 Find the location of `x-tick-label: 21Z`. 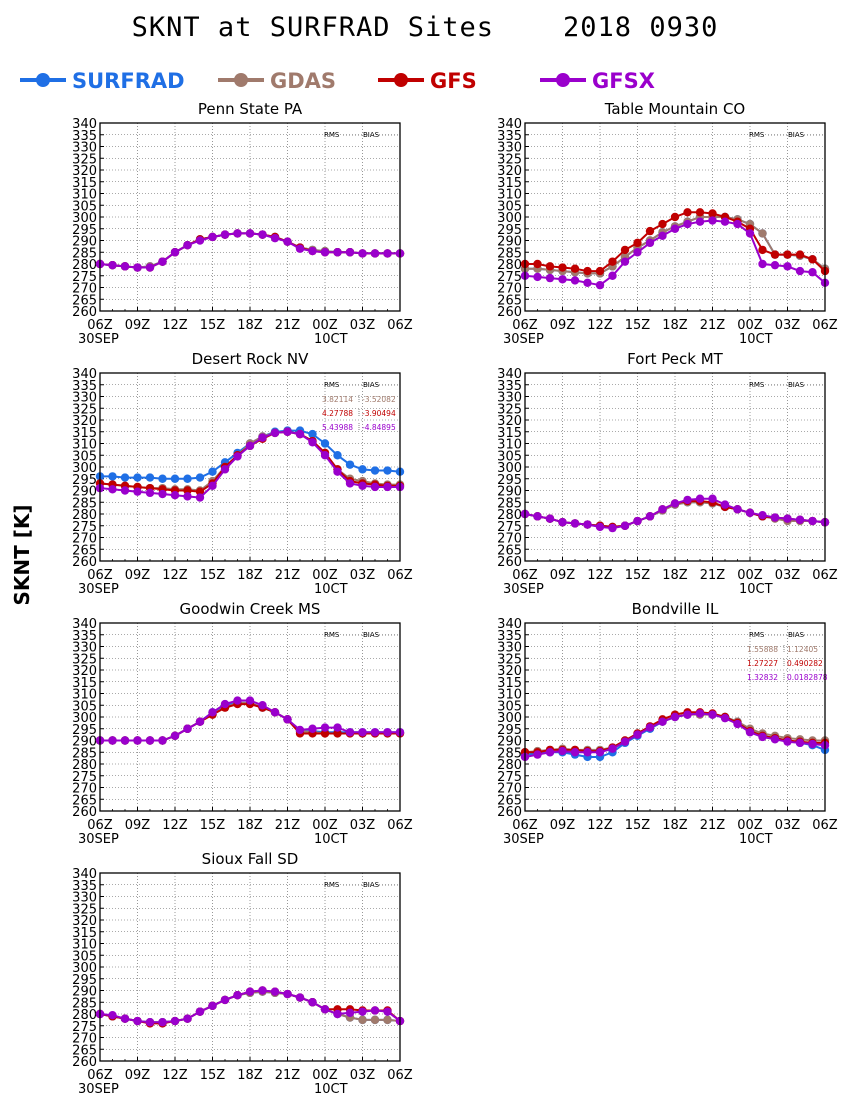

x-tick-label: 21Z is located at coordinates (288, 825).